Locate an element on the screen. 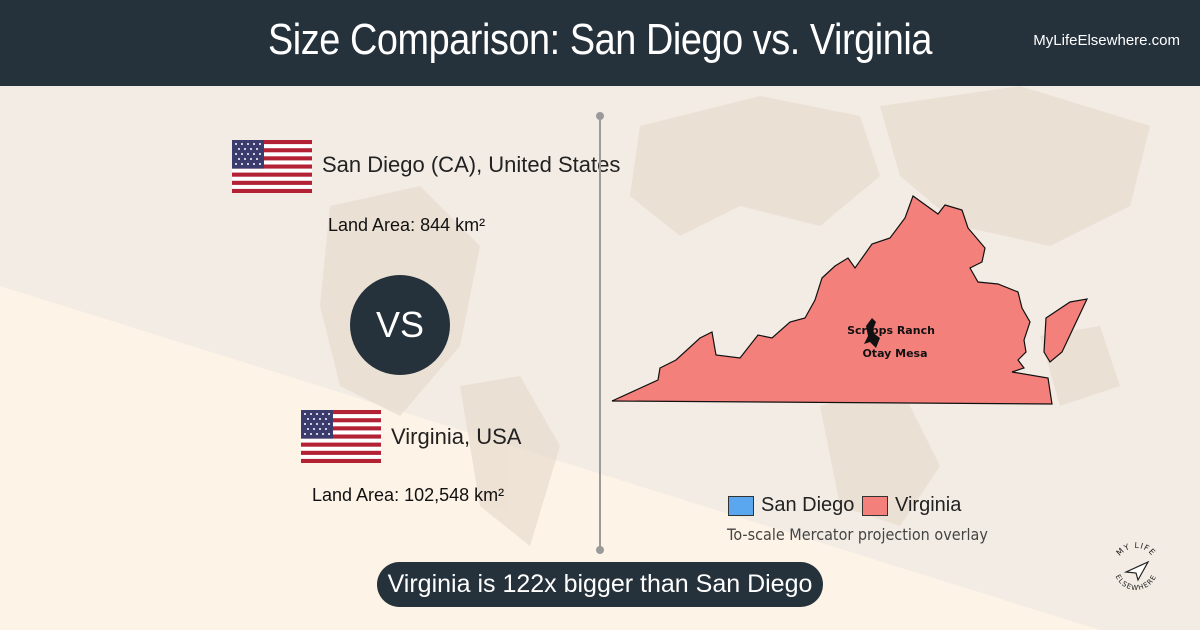 The height and width of the screenshot is (630, 1200). mylifeelsewhere-logo-icon: MY LIFE ELSEWHERE is located at coordinates (1136, 568).